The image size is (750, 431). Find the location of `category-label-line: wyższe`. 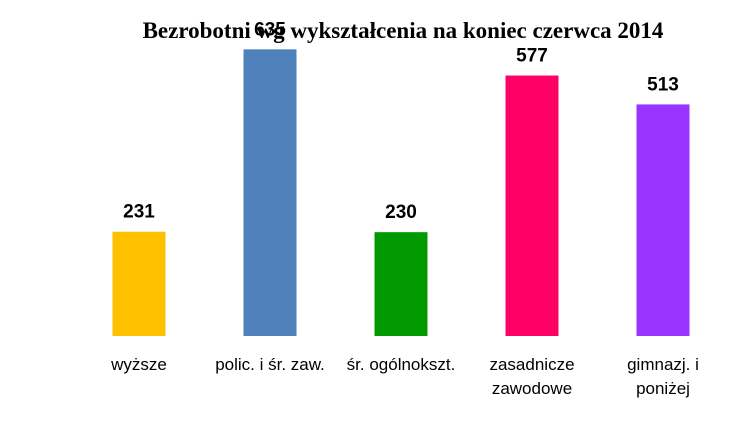

category-label-line: wyższe is located at coordinates (138, 364).